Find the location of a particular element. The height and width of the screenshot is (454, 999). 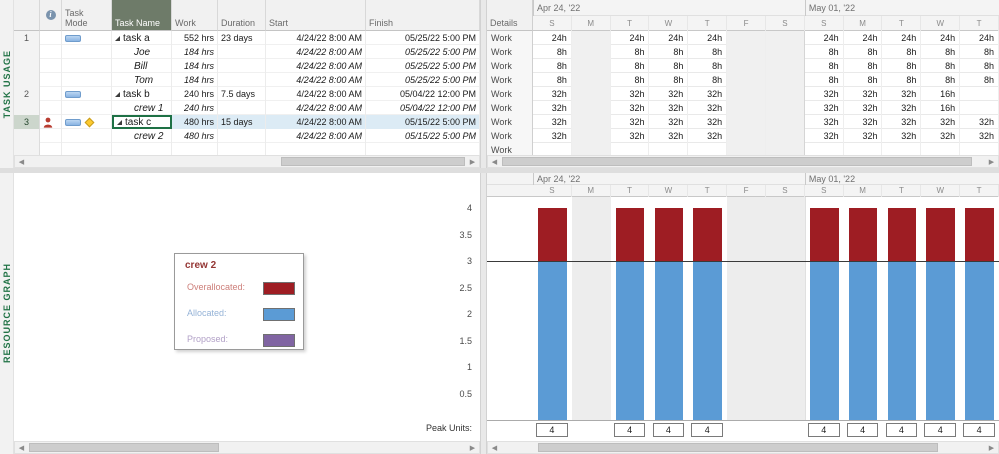

work-cell: 552 hrs is located at coordinates (195, 38).